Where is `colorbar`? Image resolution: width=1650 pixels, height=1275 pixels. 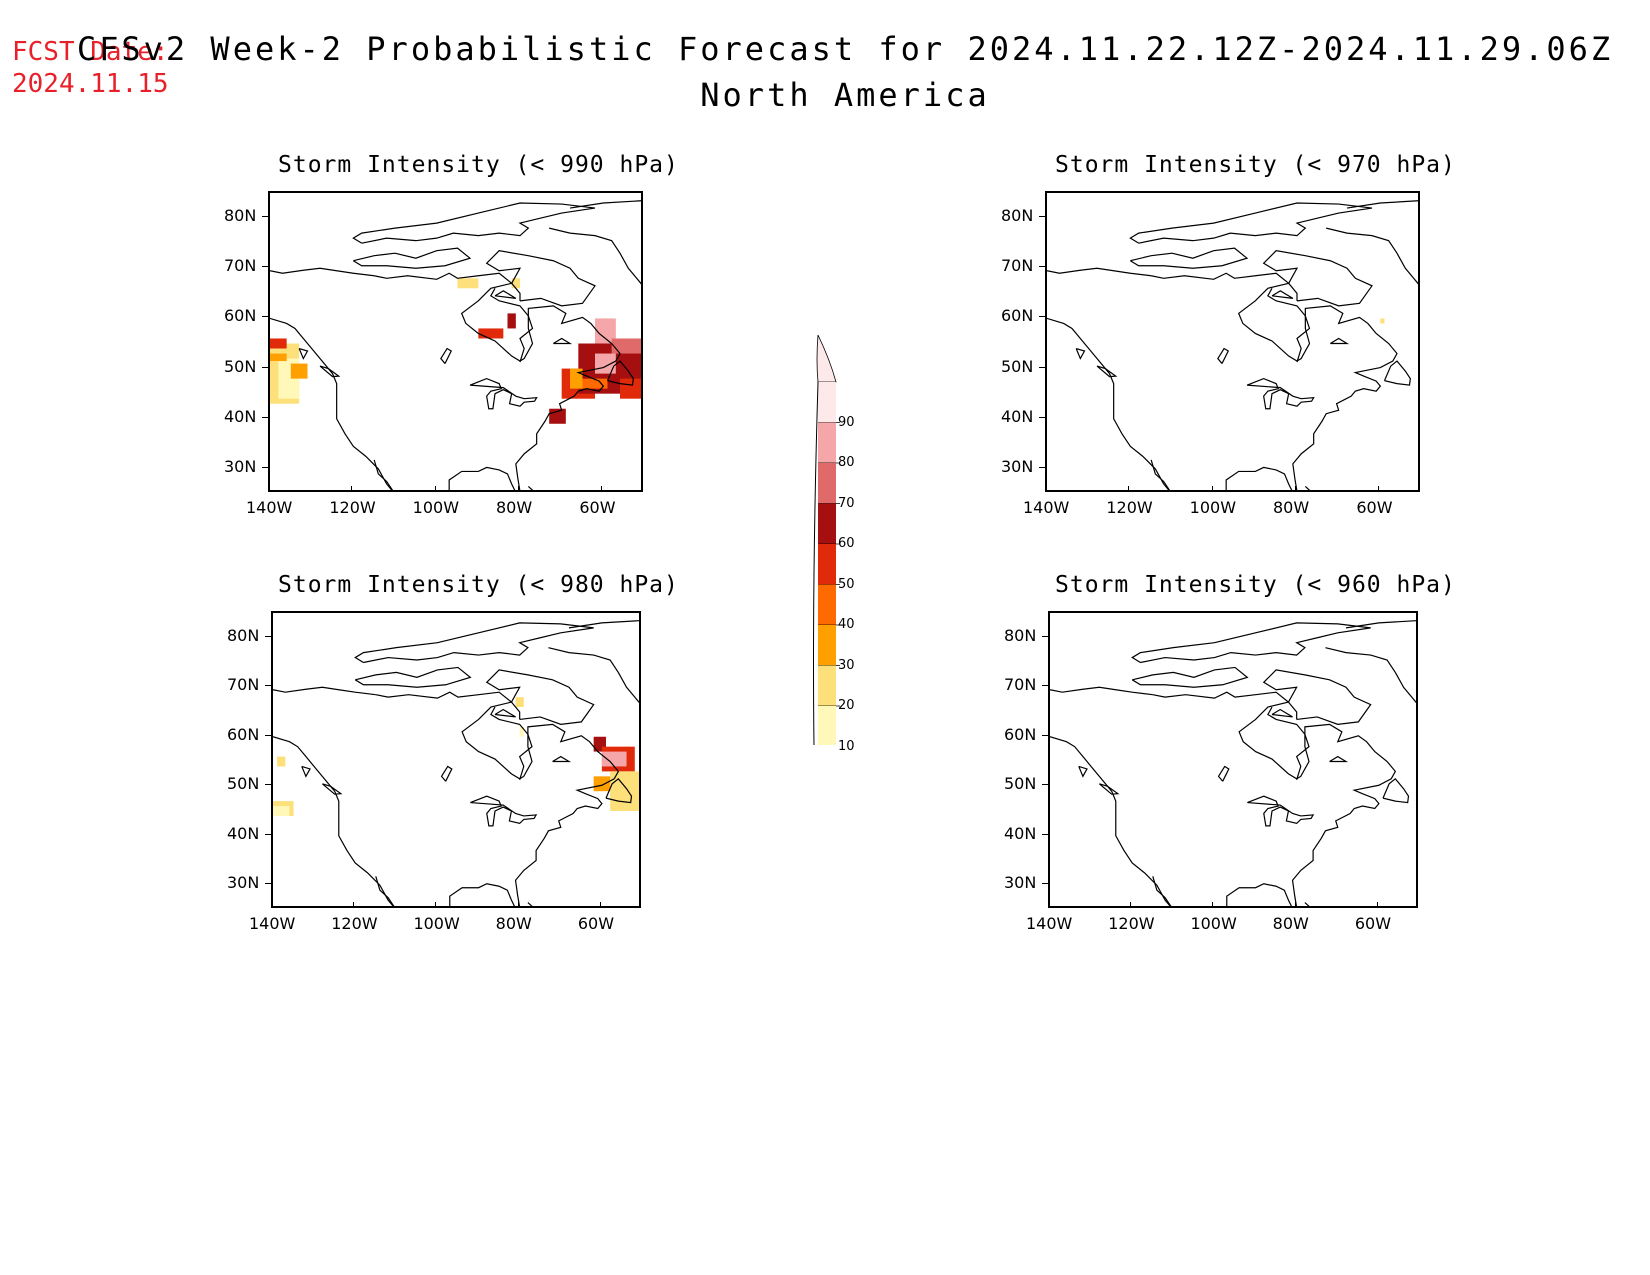 colorbar is located at coordinates (826, 540).